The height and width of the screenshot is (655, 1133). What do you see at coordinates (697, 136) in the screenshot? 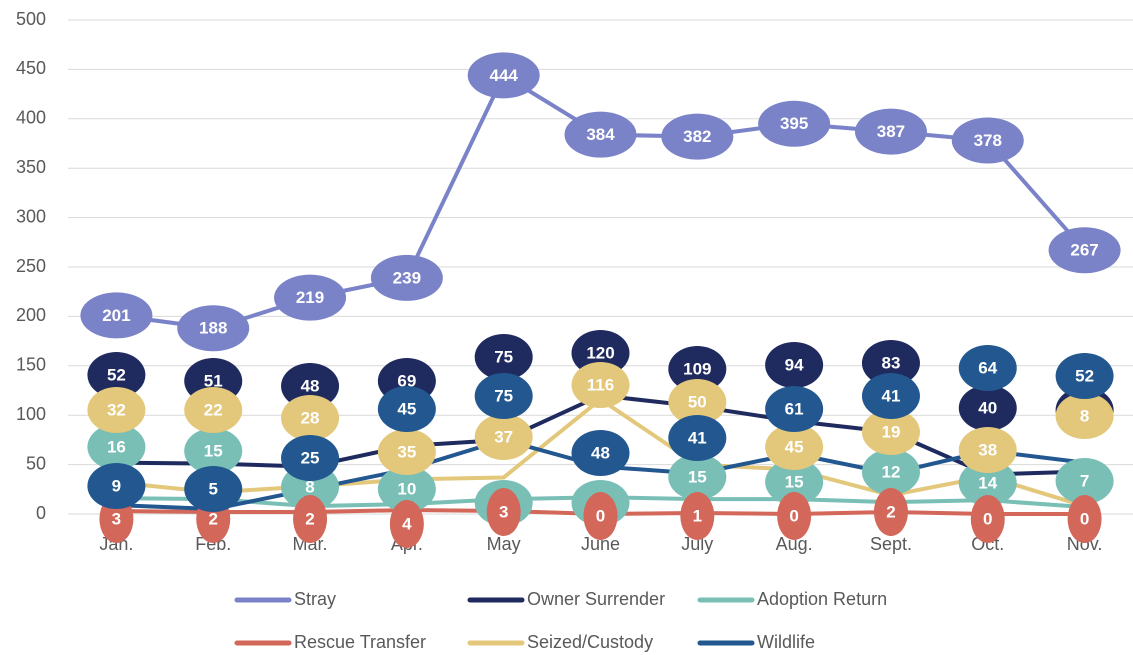
I see `data-label: 382` at bounding box center [697, 136].